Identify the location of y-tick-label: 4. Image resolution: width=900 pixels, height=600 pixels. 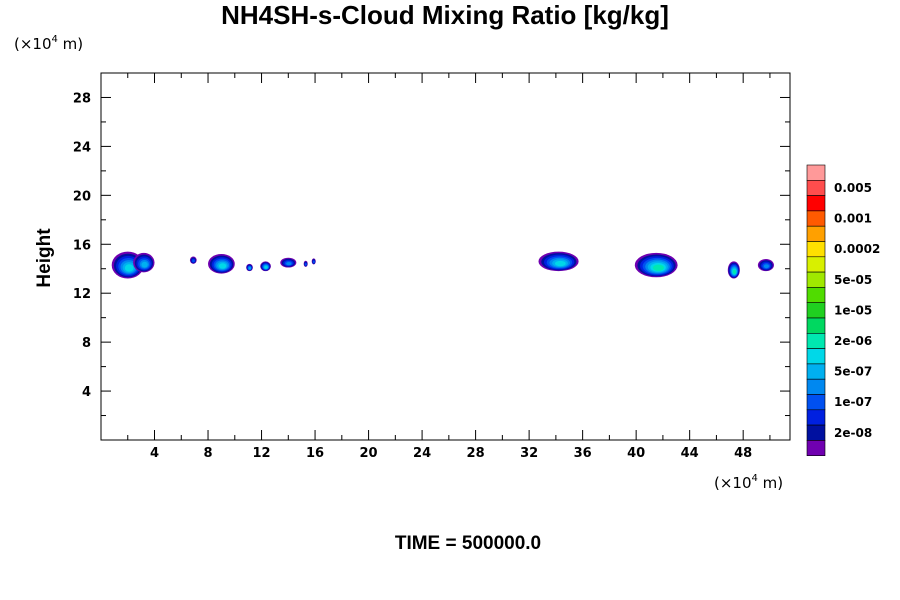
(86, 392).